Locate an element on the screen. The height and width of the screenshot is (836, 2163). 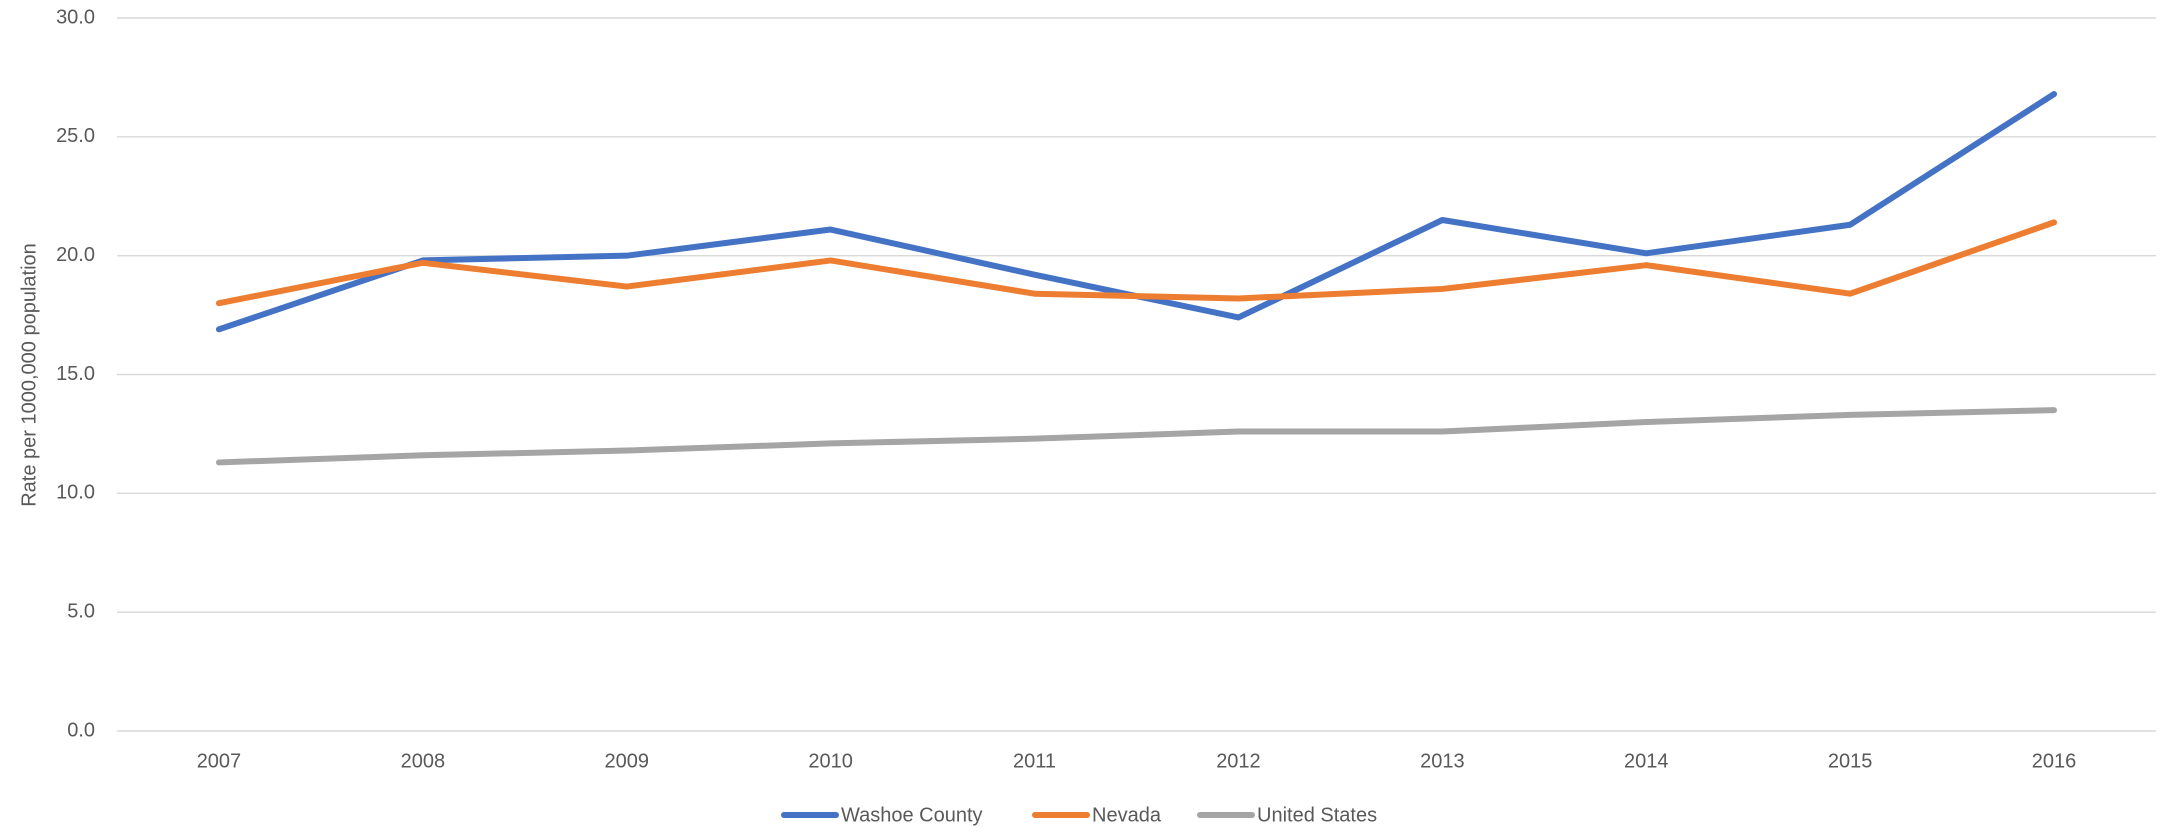
x-tick-label: 2011 is located at coordinates (1034, 761).